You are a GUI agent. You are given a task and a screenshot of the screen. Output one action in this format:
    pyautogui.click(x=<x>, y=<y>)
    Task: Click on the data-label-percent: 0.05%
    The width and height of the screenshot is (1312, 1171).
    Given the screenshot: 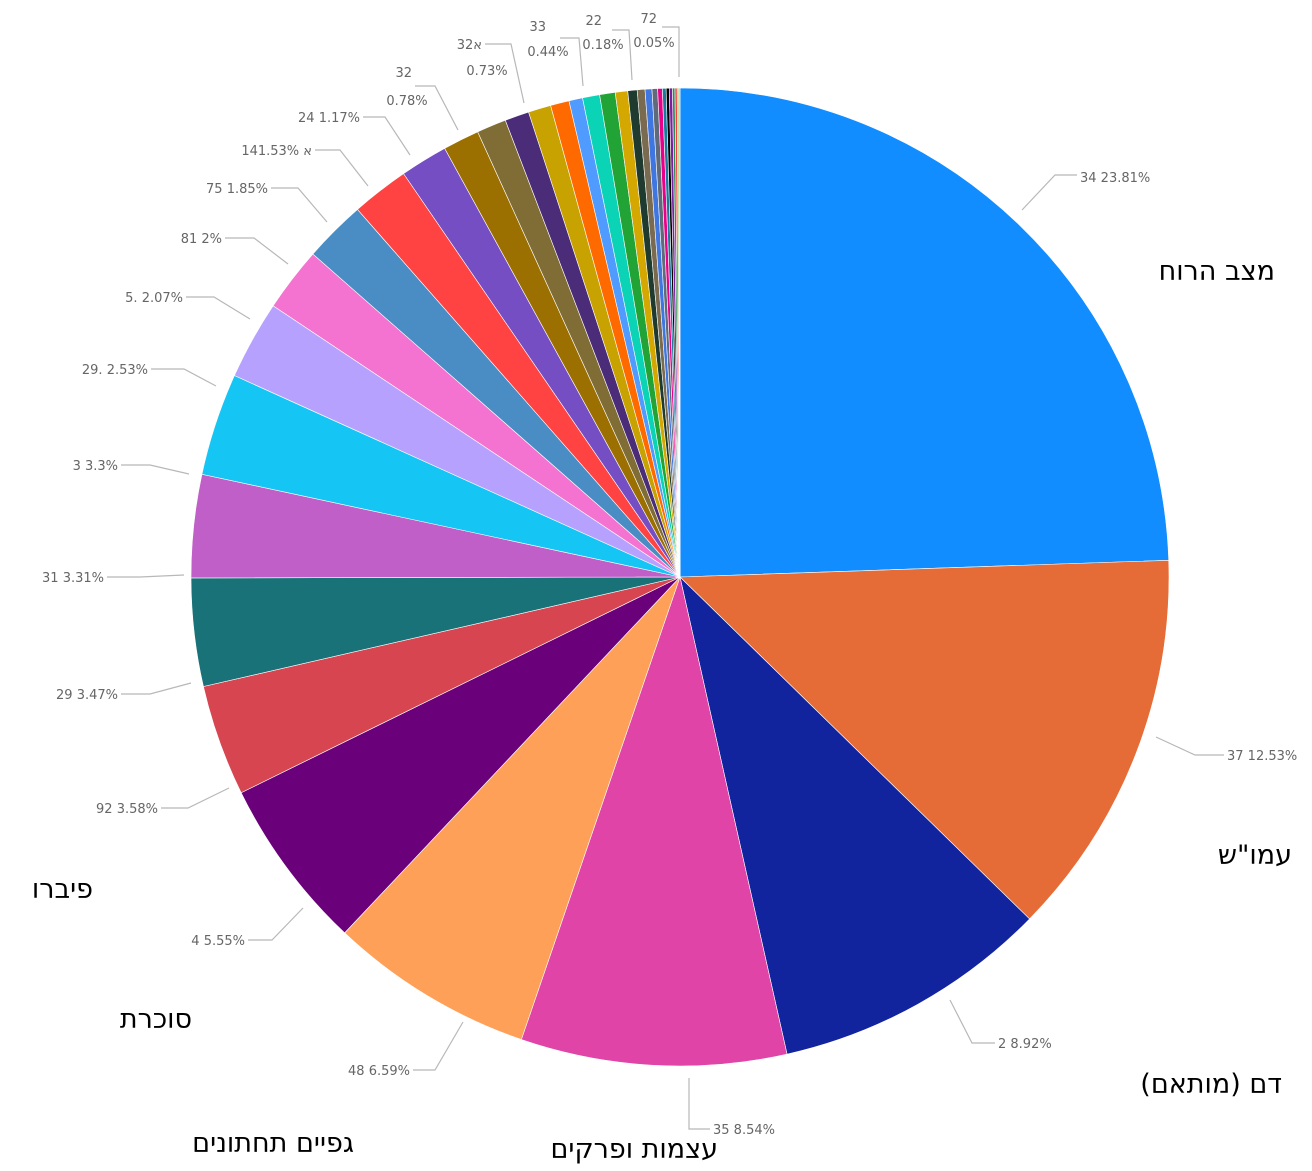 What is the action you would take?
    pyautogui.click(x=653, y=43)
    